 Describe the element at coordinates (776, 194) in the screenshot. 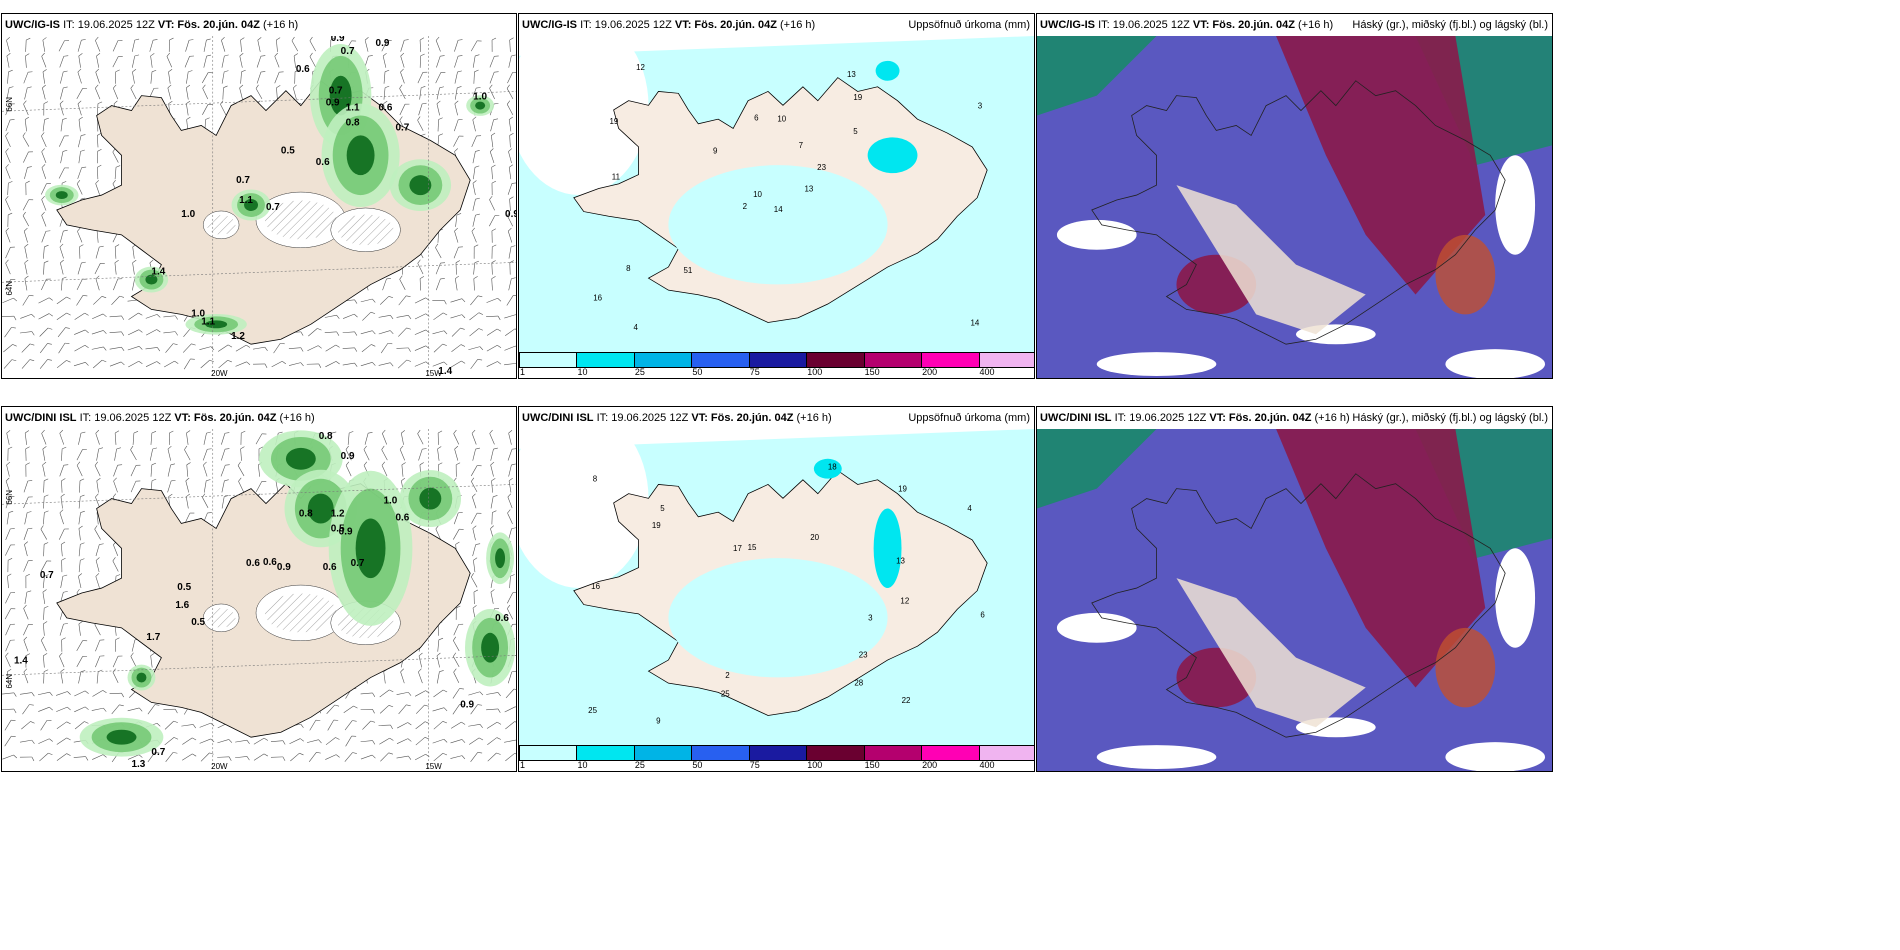

I see `map-area: 14 19 10 16 23 51 13 10 19 13 12 14 11 3 2 5 4 6 7 8 9` at that location.